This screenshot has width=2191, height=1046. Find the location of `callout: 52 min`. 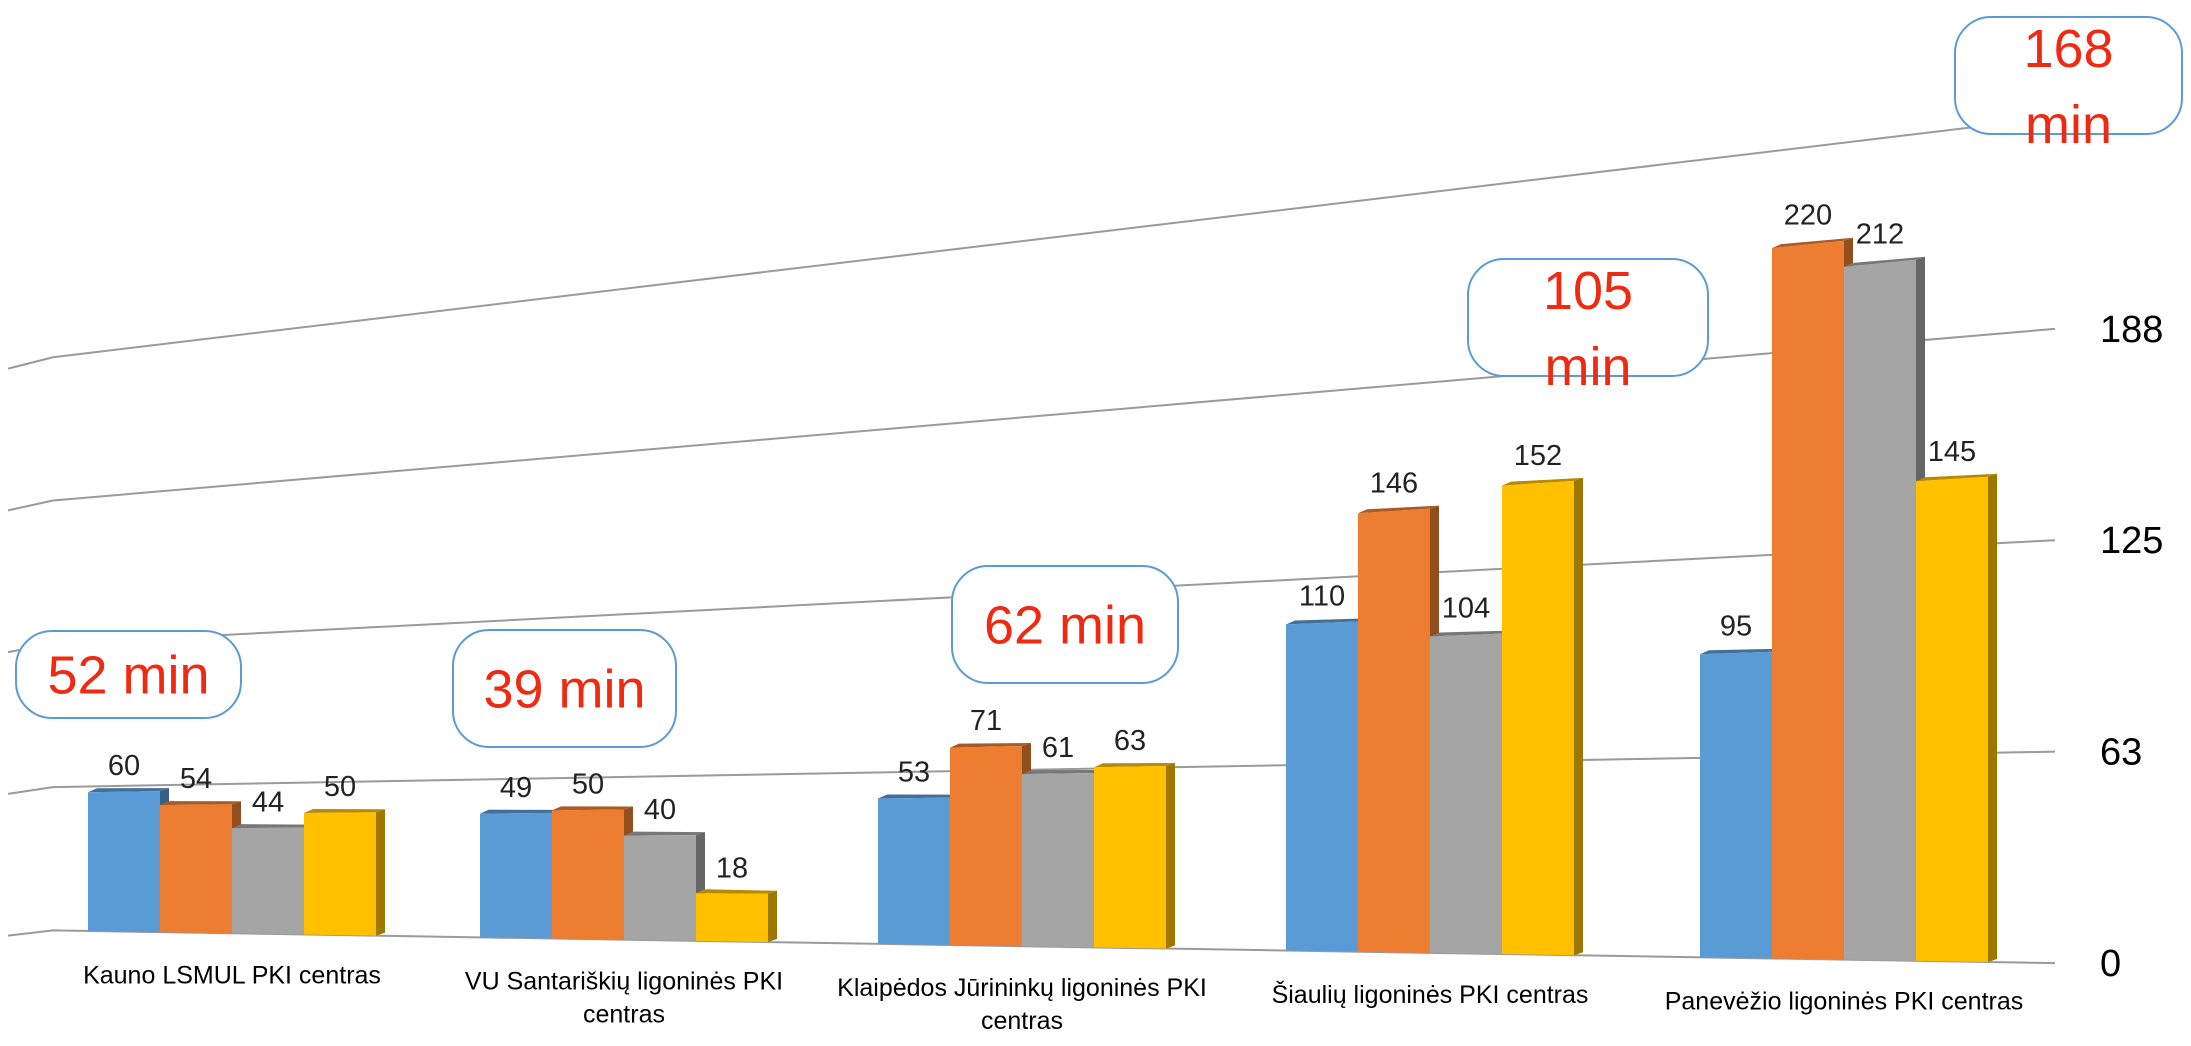

callout: 52 min is located at coordinates (128, 674).